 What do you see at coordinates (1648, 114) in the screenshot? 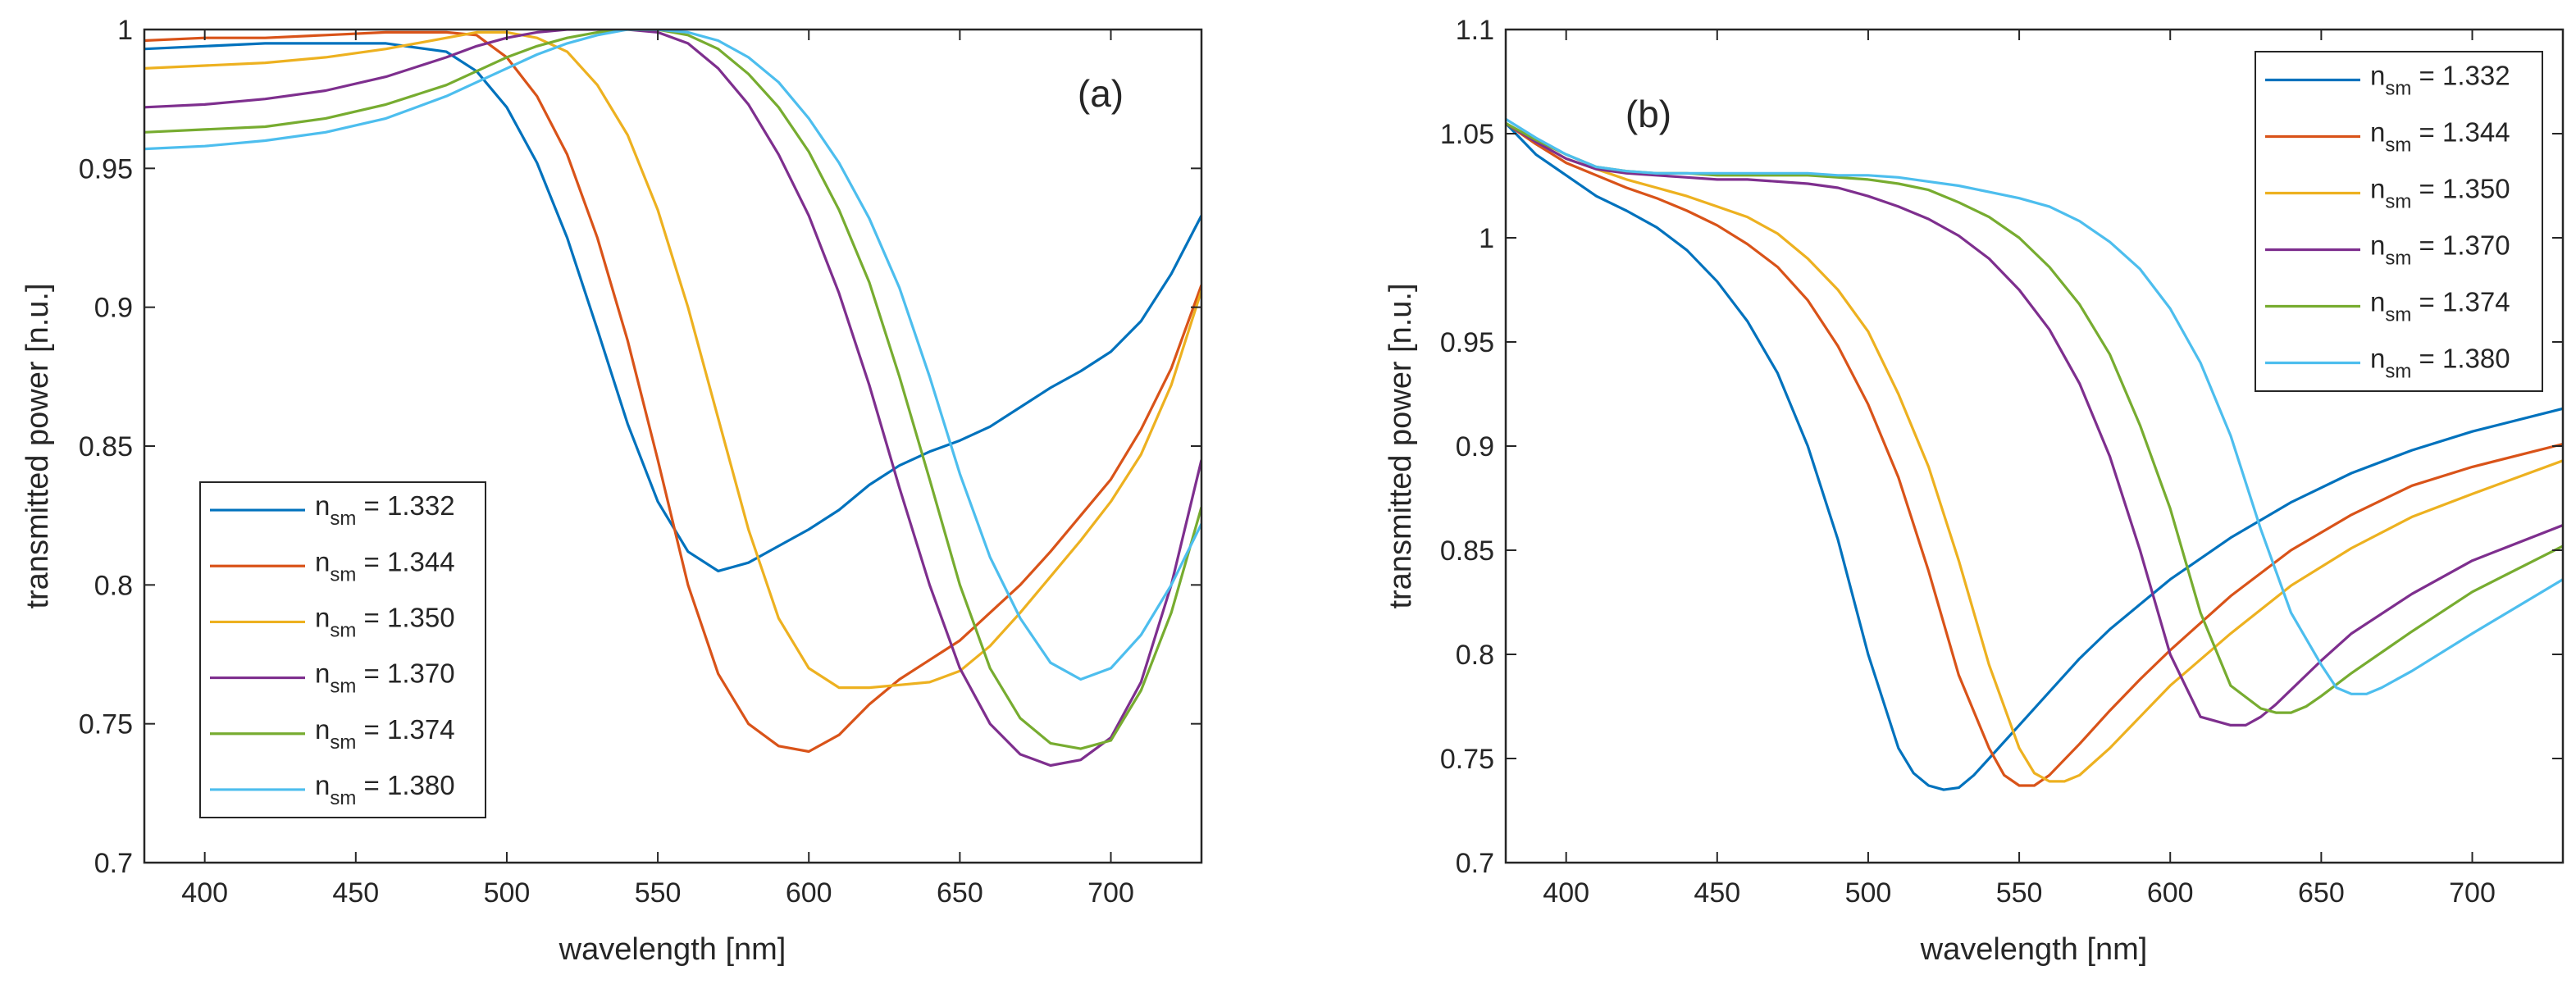
I see `panel-label-b: (b)` at bounding box center [1648, 114].